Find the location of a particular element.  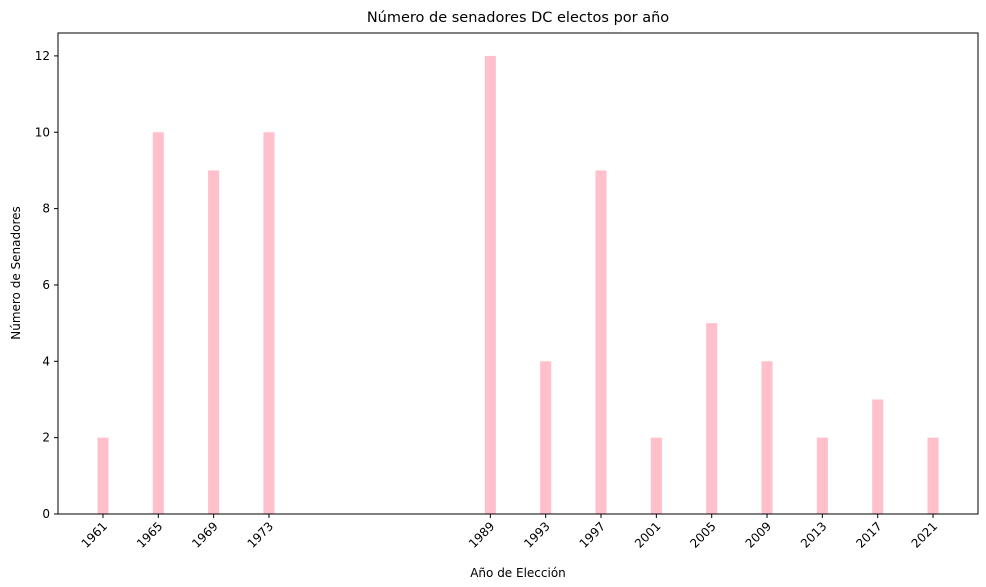

x-tick-label: 1973 is located at coordinates (260, 534).